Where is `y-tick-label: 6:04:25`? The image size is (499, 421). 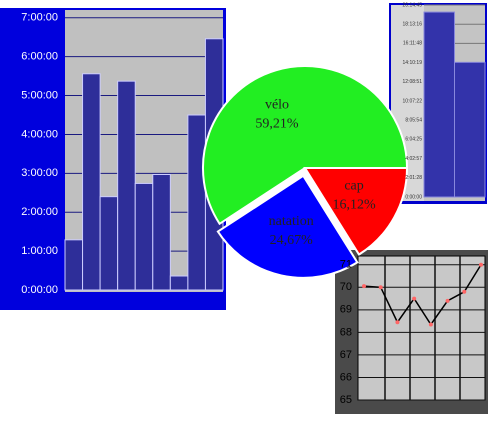
y-tick-label: 6:04:25 is located at coordinates (413, 140).